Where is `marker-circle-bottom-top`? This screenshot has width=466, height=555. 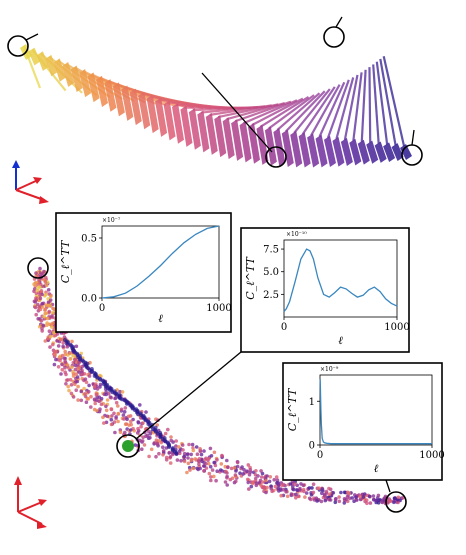 marker-circle-bottom-top is located at coordinates (38, 268).